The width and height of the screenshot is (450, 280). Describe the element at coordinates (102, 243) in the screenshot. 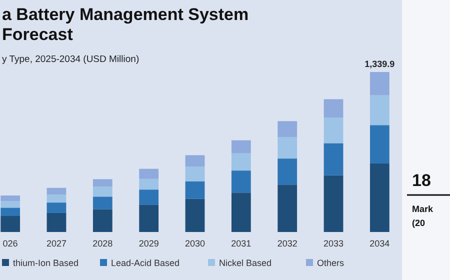

I see `x-tick-label: 2028` at that location.